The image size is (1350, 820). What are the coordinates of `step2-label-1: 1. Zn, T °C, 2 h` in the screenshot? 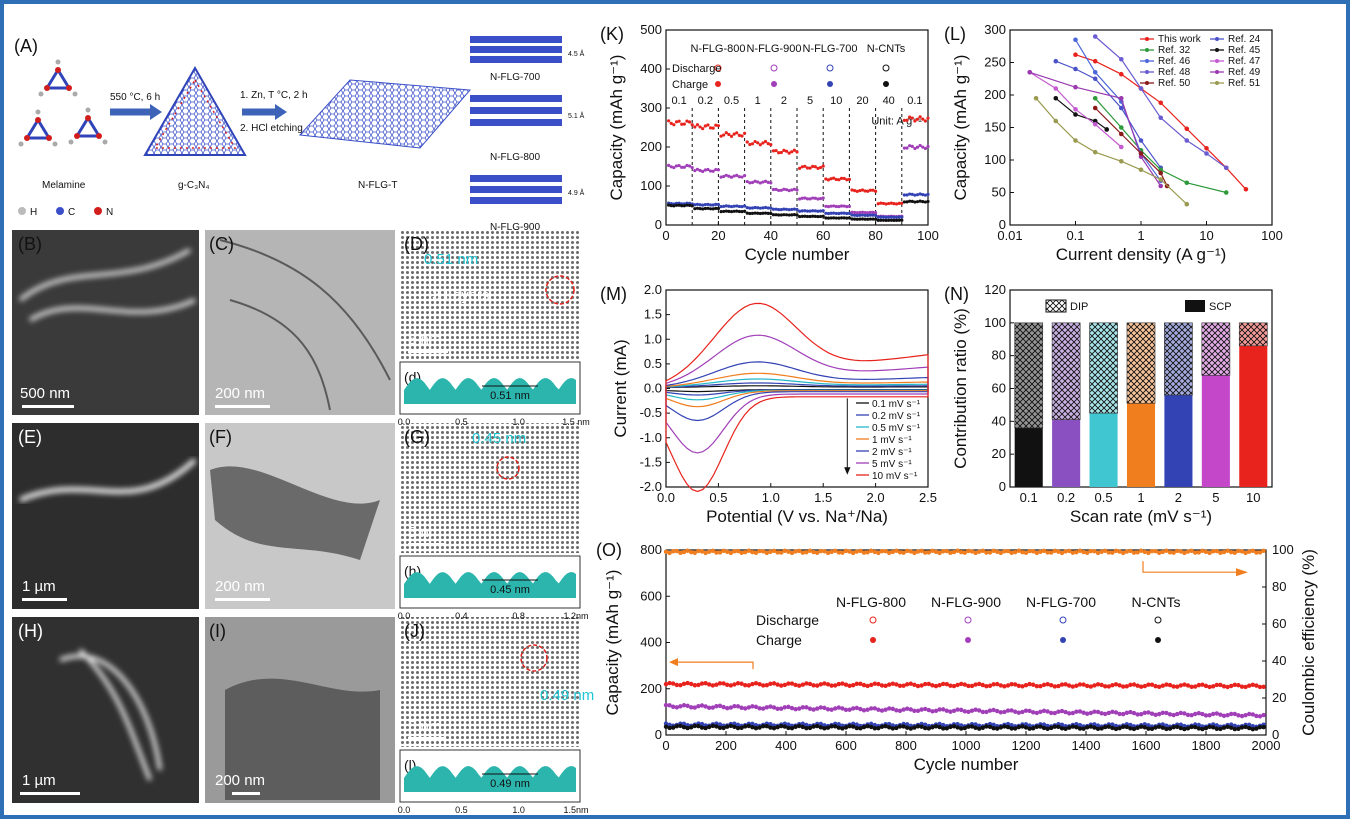 It's located at (274, 95).